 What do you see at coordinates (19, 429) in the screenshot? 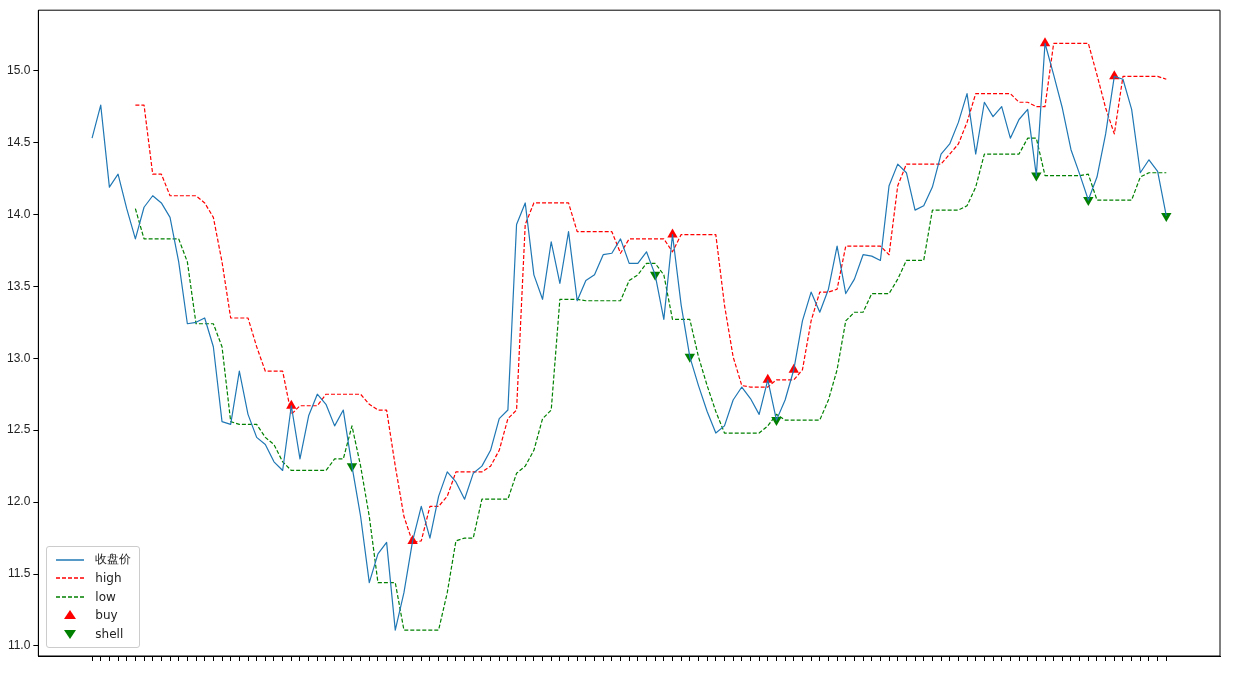
I see `y-tick-label: 12.5` at bounding box center [19, 429].